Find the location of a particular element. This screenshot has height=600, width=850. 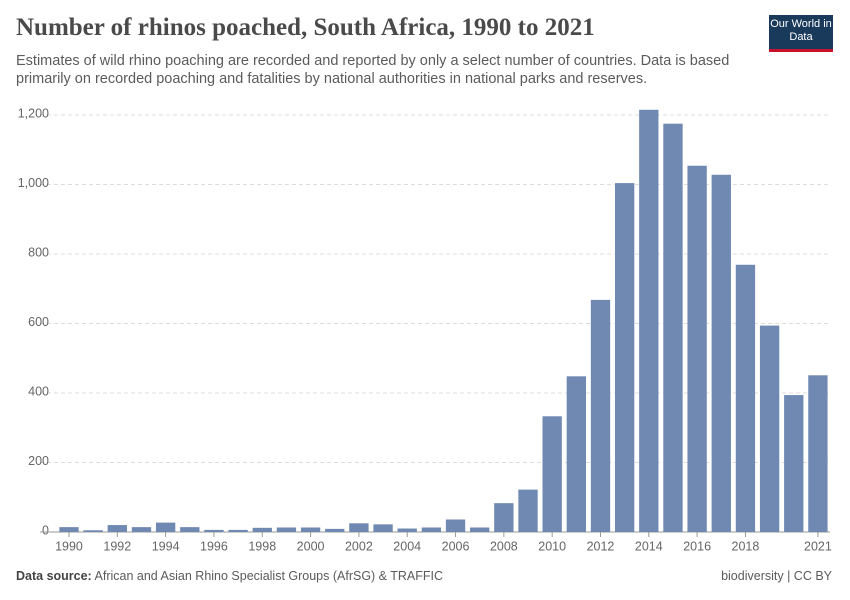

x-tick-label: 1994 is located at coordinates (166, 546).